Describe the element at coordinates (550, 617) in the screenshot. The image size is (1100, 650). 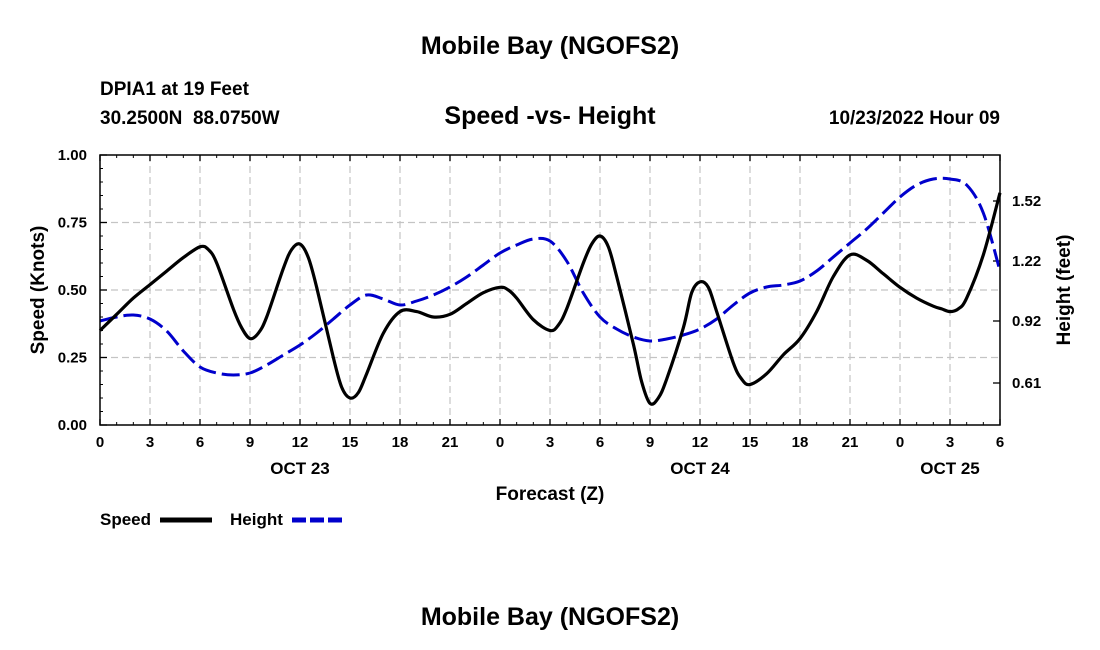
I see `footer-title: Mobile Bay (NGOFS2)` at that location.